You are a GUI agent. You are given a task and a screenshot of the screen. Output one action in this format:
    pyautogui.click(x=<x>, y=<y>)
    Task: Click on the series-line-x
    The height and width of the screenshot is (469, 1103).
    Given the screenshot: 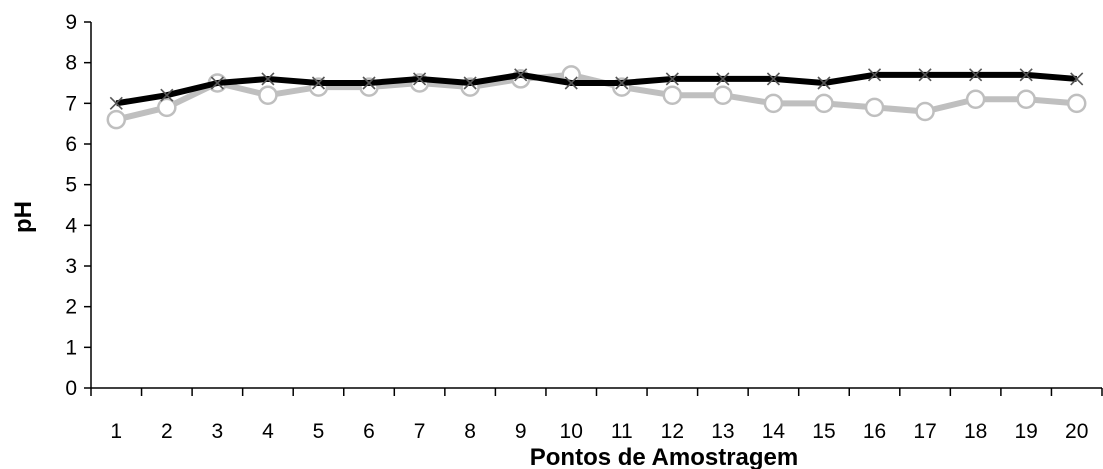 What is the action you would take?
    pyautogui.click(x=596, y=89)
    